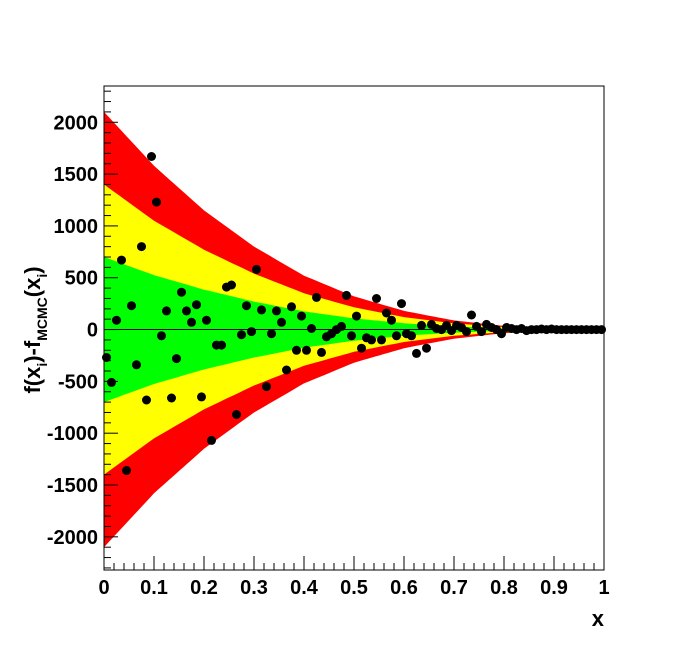 Image resolution: width=696 pixels, height=672 pixels. What do you see at coordinates (603, 588) in the screenshot?
I see `x-tick-label: 1` at bounding box center [603, 588].